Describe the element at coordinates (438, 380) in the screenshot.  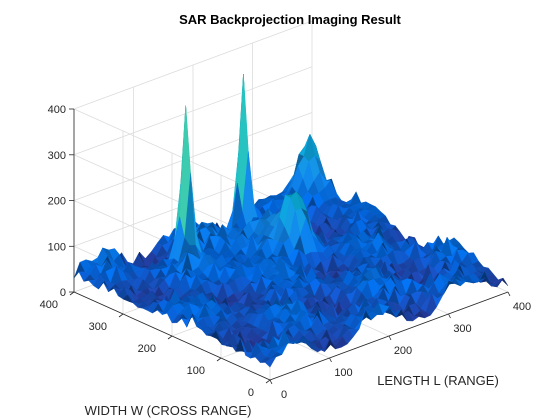
I see `x-axis-label: LENGTH L (RANGE)` at that location.